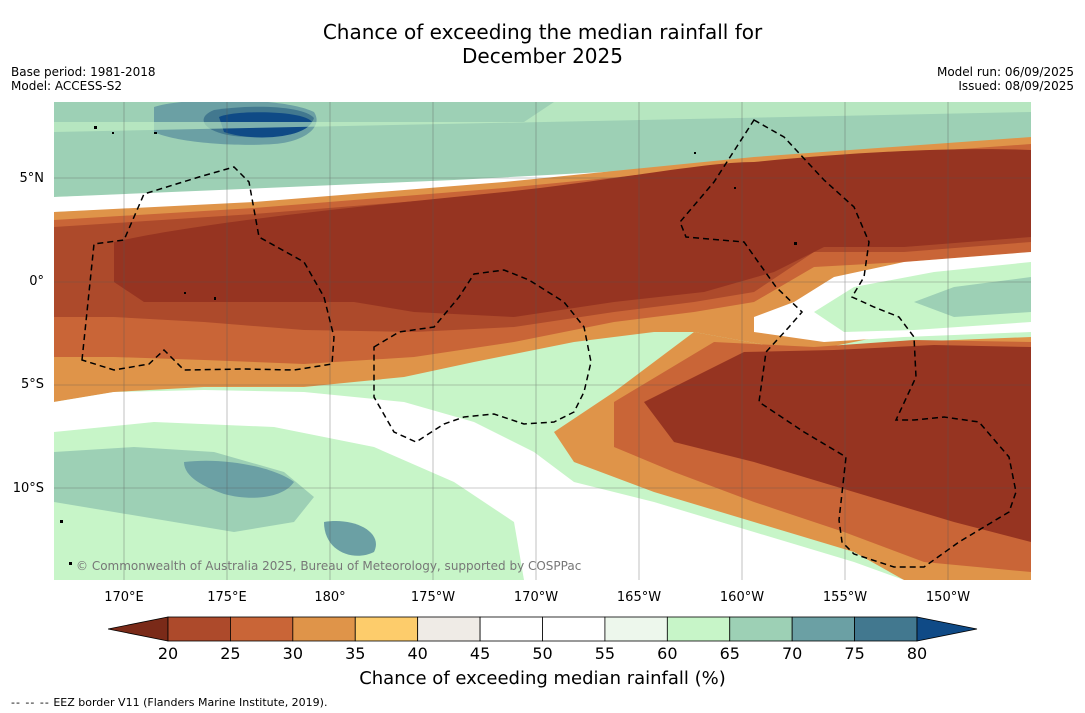  I want to click on lon-label: 175°W, so click(433, 597).